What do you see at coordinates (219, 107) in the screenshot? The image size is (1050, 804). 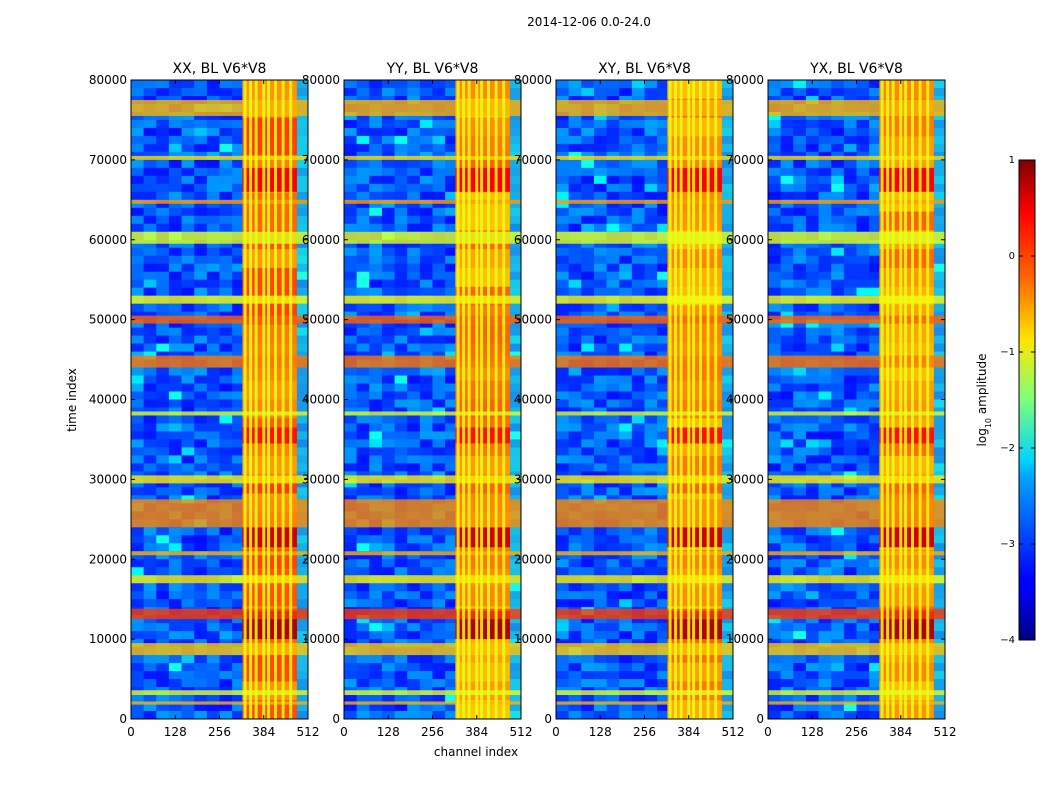 I see `time-band` at bounding box center [219, 107].